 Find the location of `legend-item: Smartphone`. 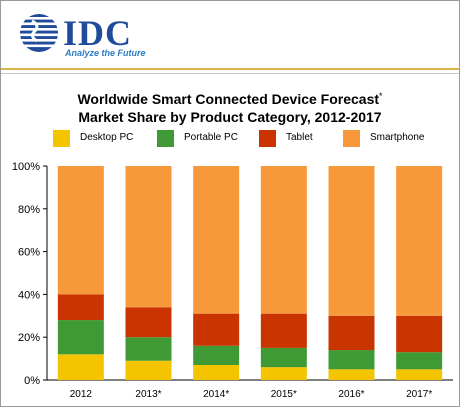

legend-item: Smartphone is located at coordinates (383, 138).